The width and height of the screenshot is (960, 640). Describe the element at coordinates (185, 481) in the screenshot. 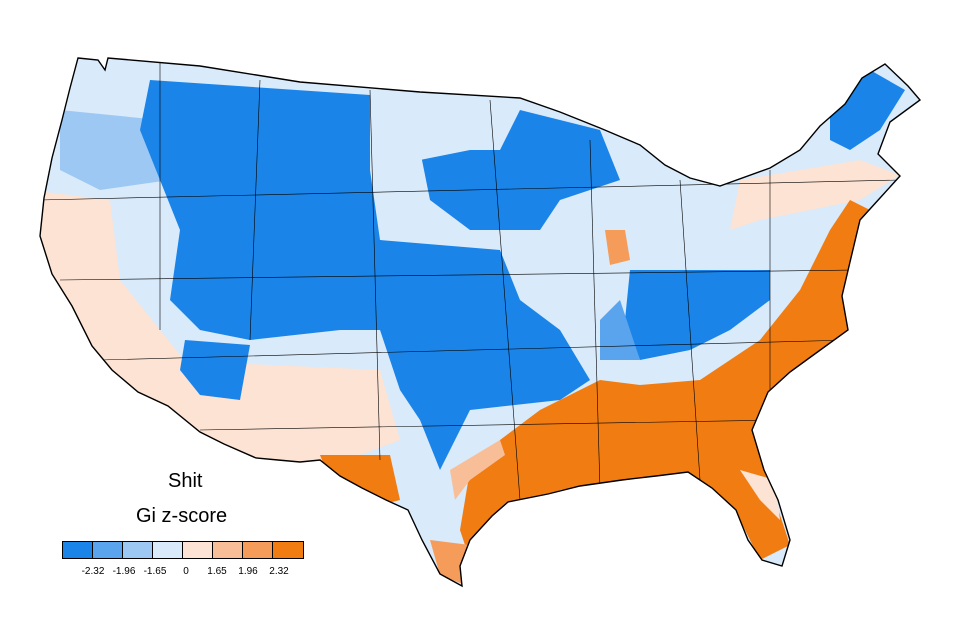

I see `map-word-title: Shit` at that location.